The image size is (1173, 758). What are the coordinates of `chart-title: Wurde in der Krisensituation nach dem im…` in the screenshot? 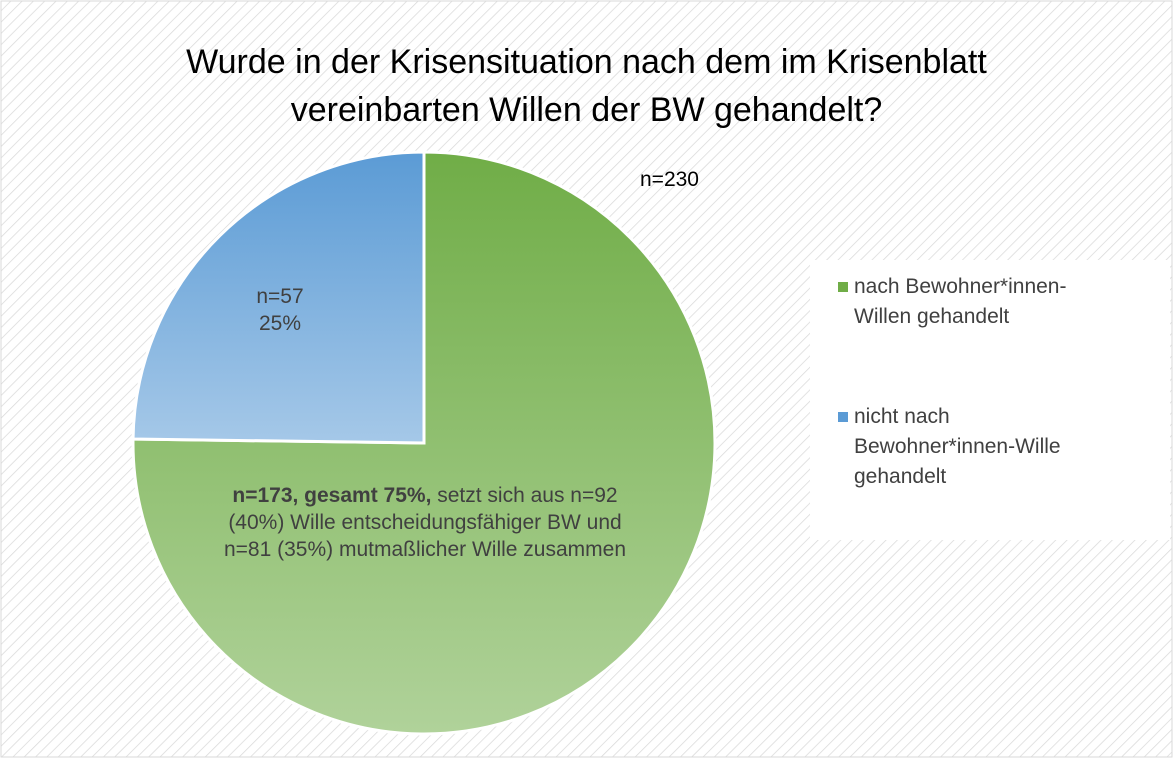 It's located at (586, 86).